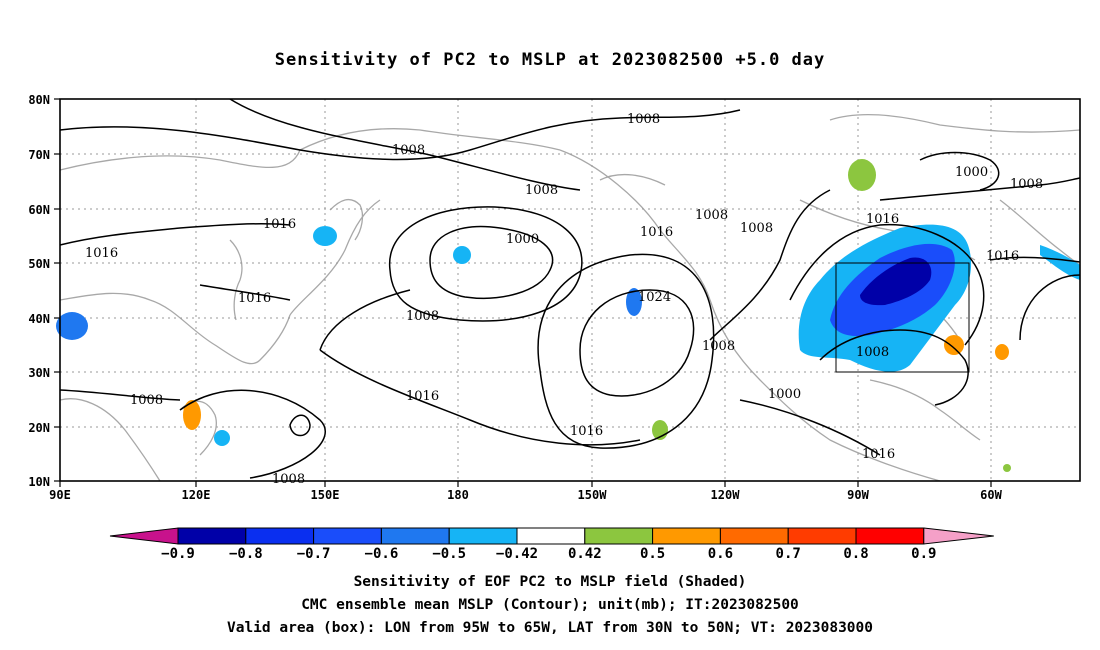 The width and height of the screenshot is (1100, 650). I want to click on colorbar-tick-label: −0.42, so click(517, 554).